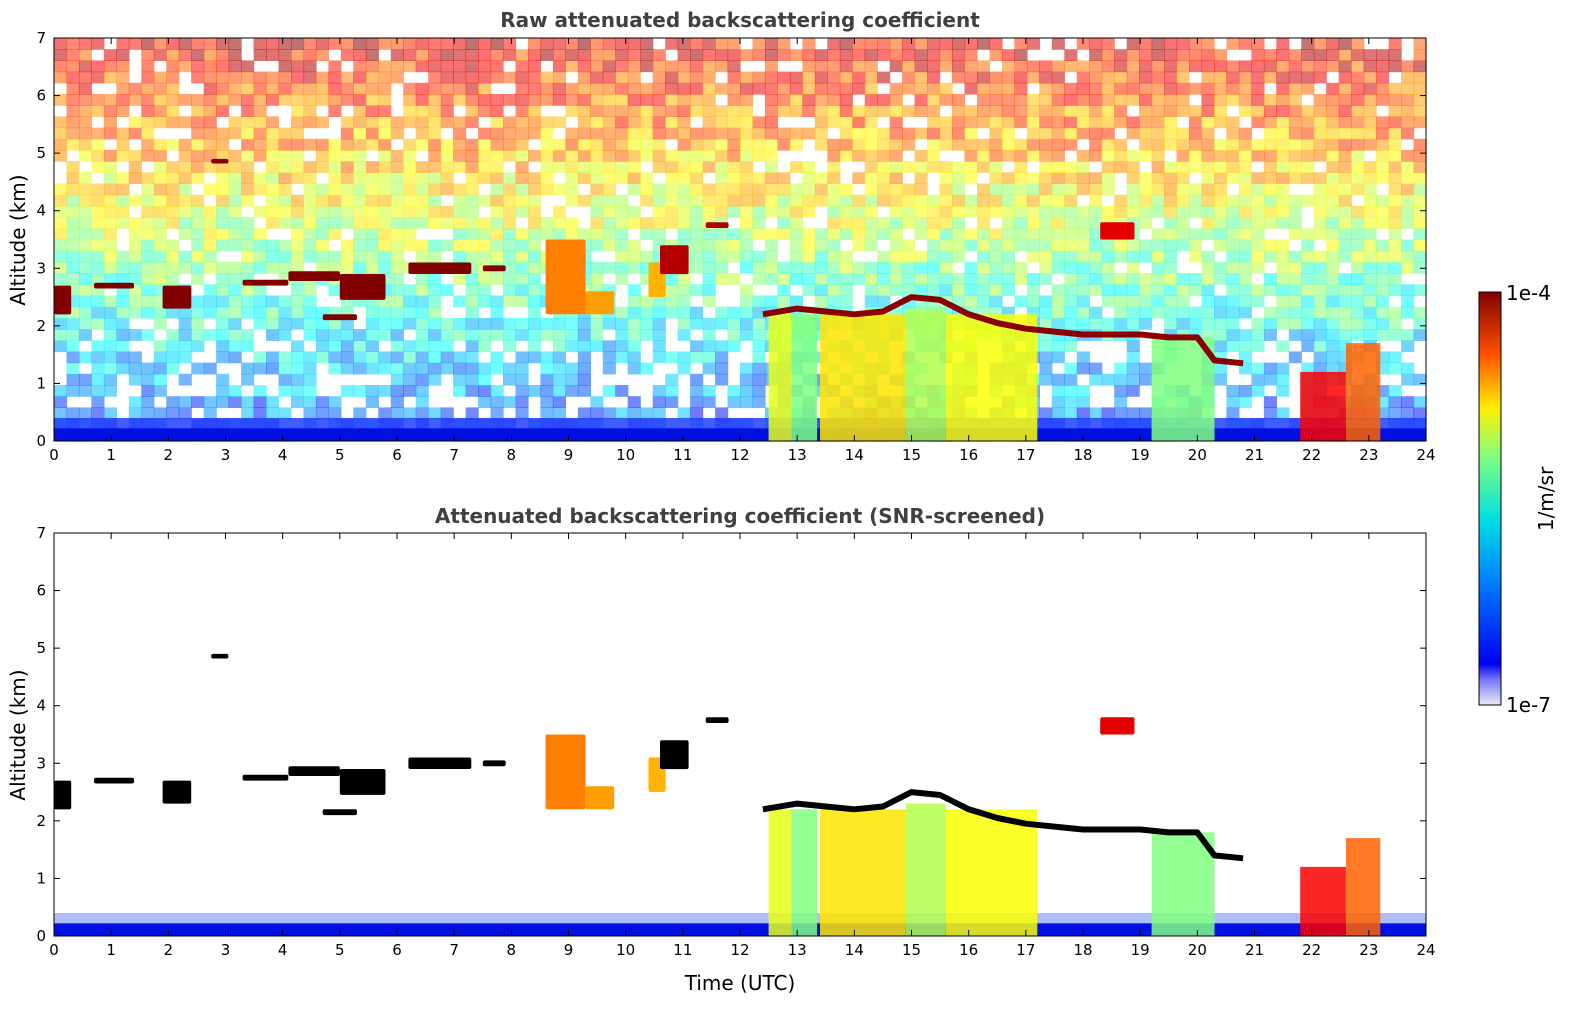  I want to click on x-tick-label: 19, so click(1140, 455).